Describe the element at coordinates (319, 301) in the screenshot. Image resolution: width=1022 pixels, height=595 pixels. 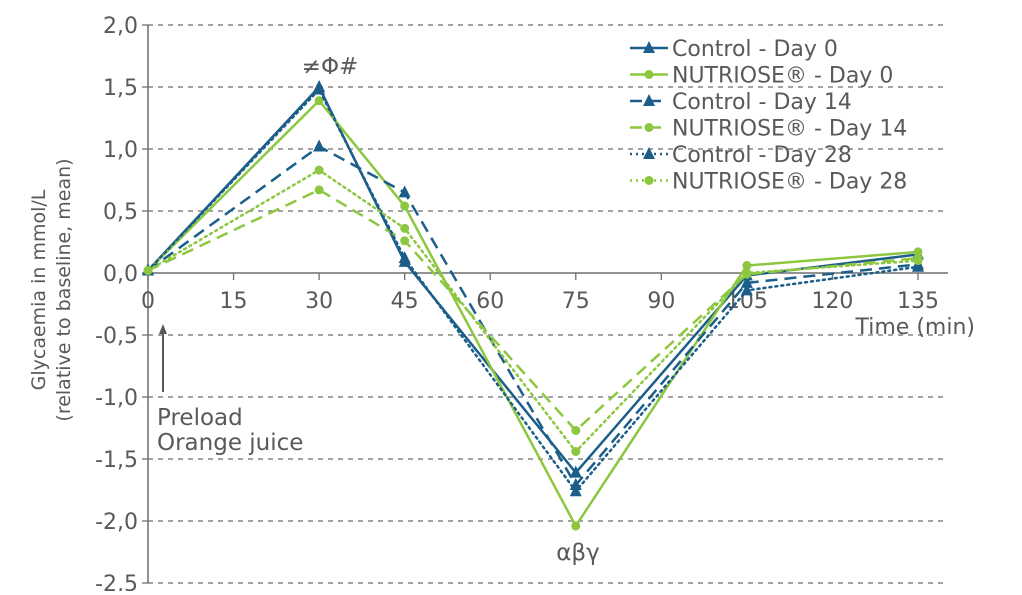
I see `x-tick-label: 30` at that location.